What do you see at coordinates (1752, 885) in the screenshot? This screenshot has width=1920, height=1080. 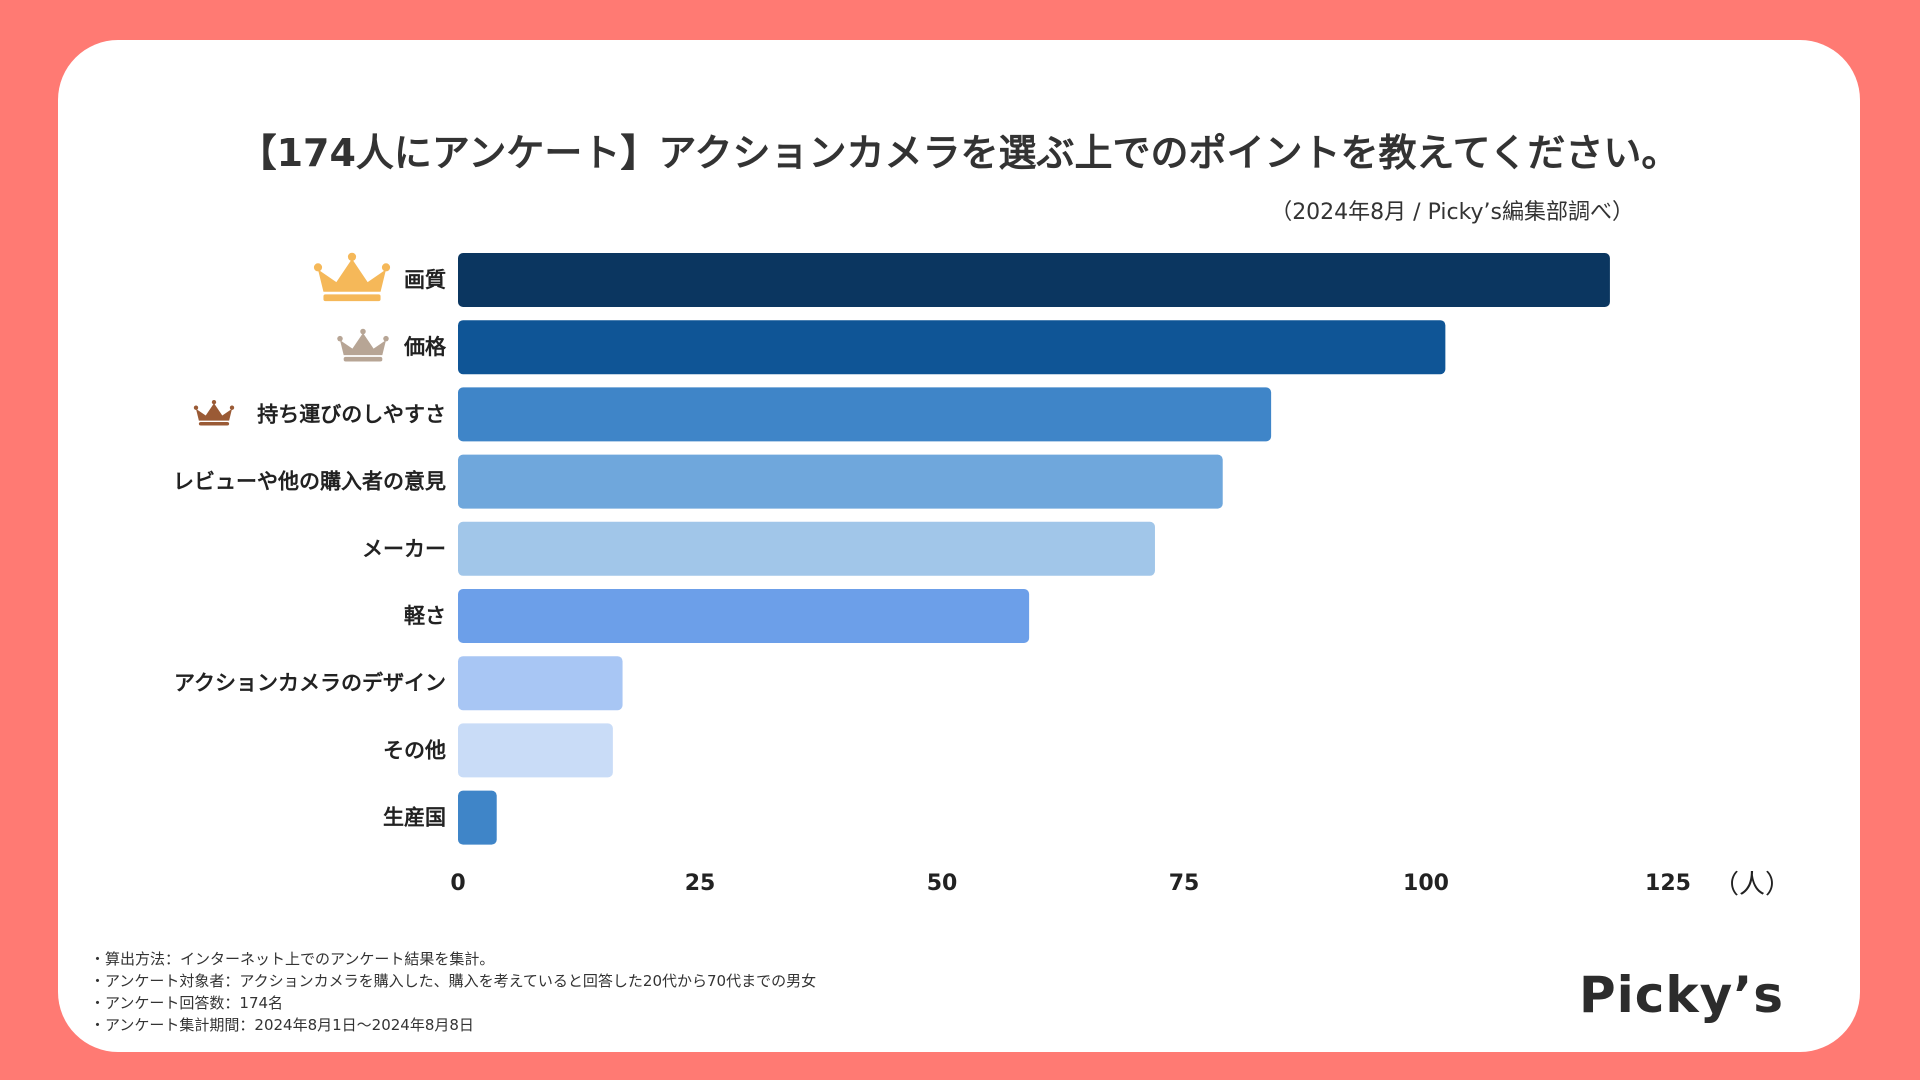 I see `x-axis-unit-label: （人）` at bounding box center [1752, 885].